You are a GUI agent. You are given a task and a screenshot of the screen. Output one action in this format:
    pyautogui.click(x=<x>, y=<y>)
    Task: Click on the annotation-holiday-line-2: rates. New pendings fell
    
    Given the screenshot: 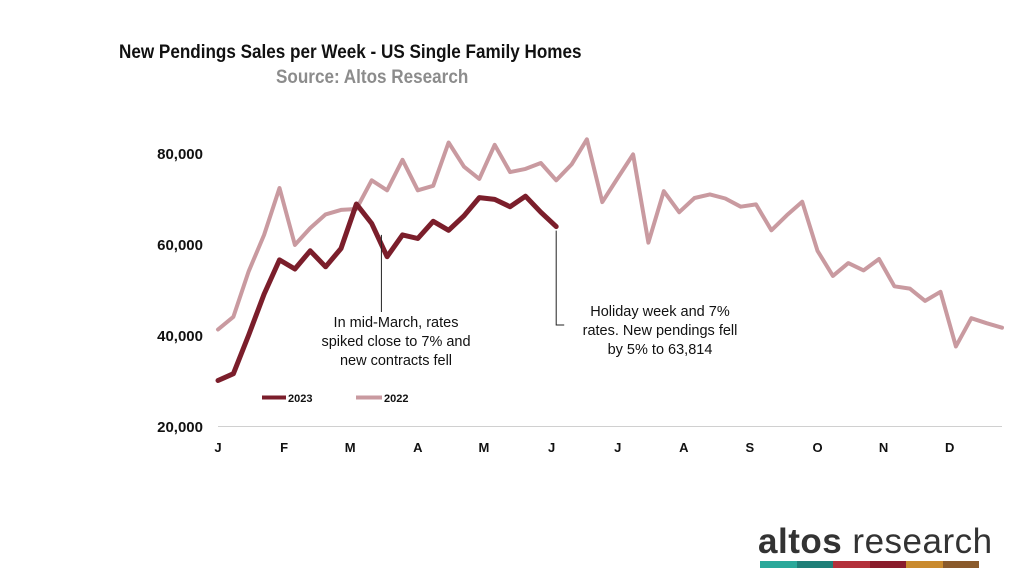 What is the action you would take?
    pyautogui.click(x=660, y=331)
    